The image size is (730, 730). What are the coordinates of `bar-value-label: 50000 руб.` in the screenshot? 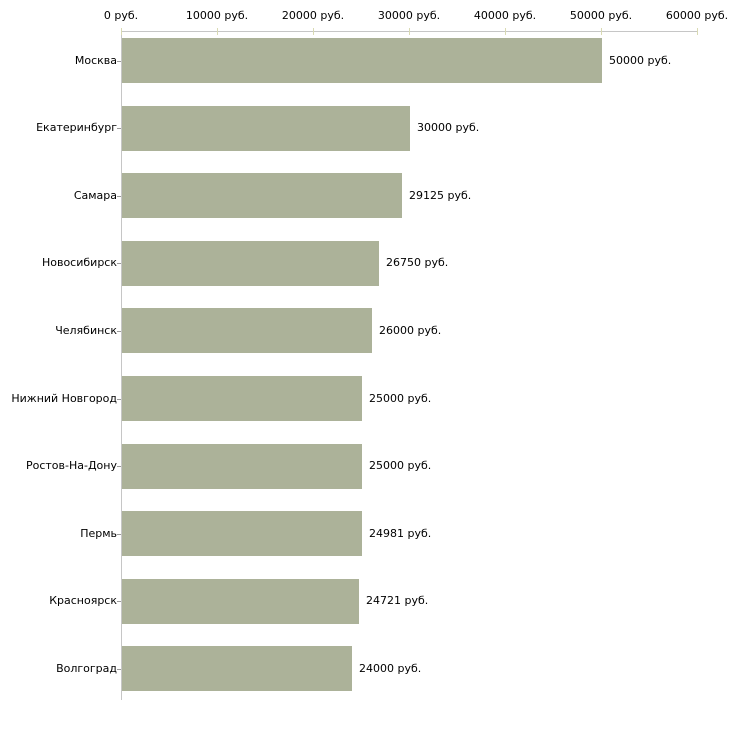 It's located at (640, 60).